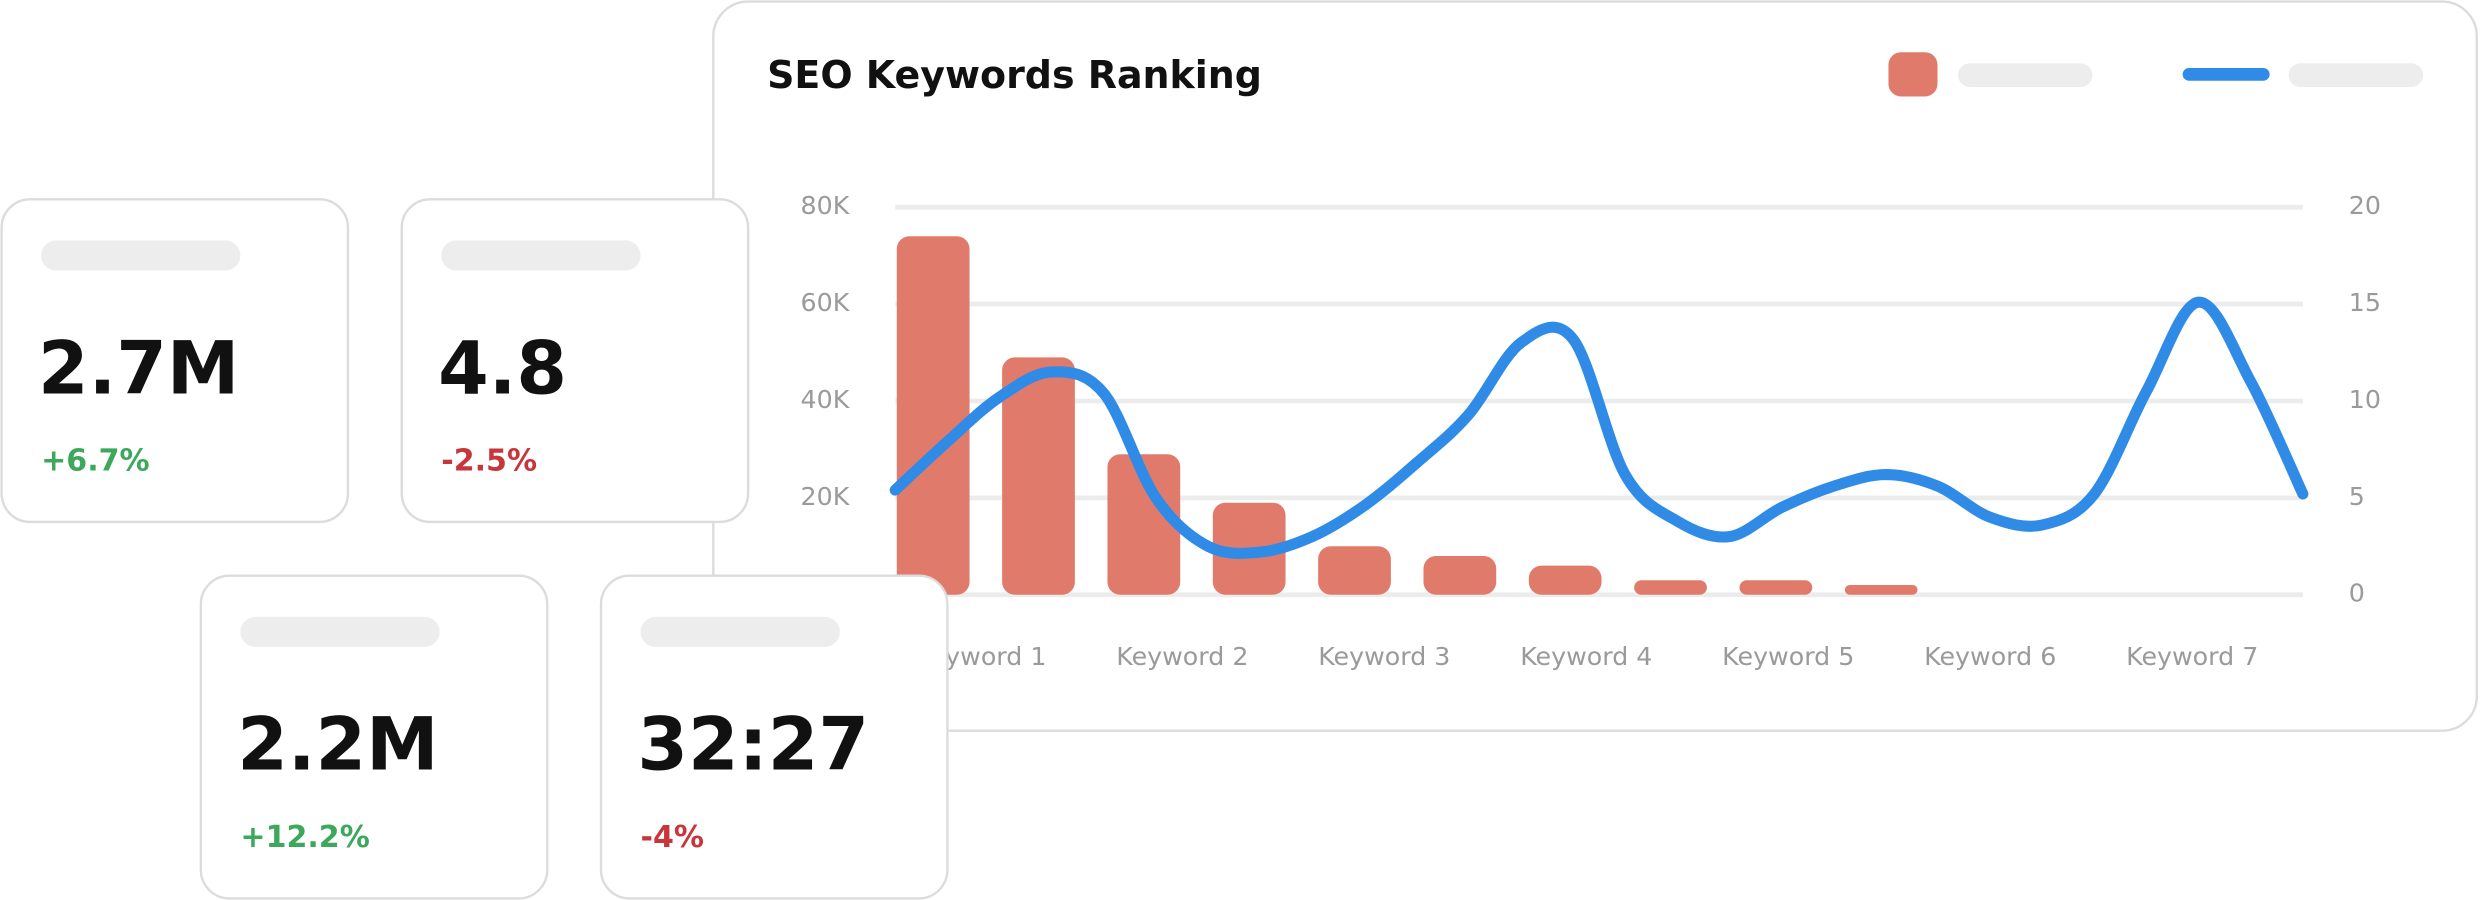  I want to click on x-tick-label: Keyword 3, so click(1384, 656).